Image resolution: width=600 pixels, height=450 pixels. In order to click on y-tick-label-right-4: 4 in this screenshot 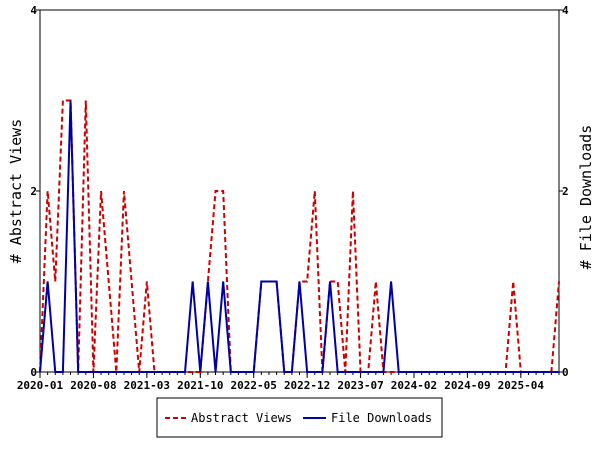, I will do `click(565, 10)`.